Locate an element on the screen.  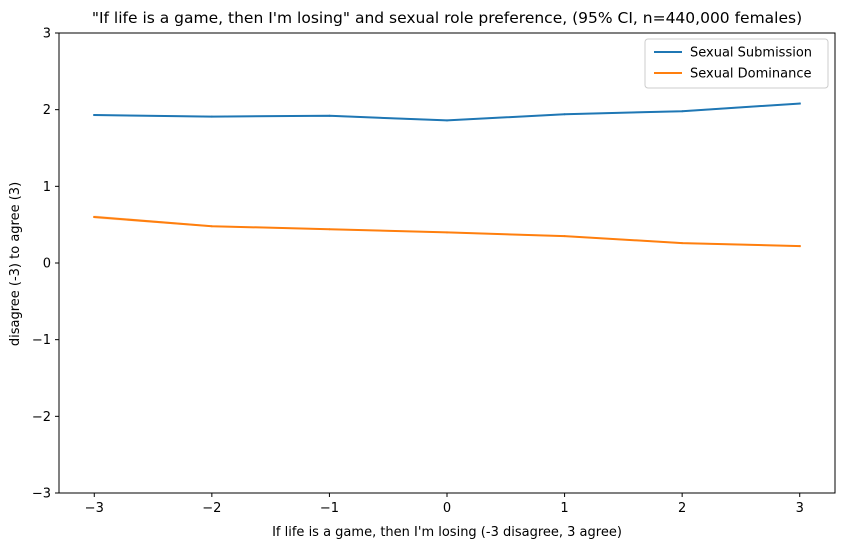
y-axis-label: disagree (-3) to agree (3) is located at coordinates (15, 264).